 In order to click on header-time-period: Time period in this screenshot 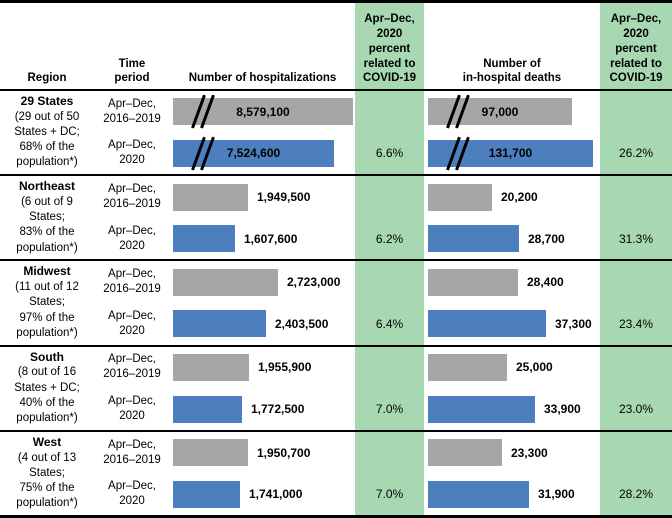, I will do `click(132, 71)`.